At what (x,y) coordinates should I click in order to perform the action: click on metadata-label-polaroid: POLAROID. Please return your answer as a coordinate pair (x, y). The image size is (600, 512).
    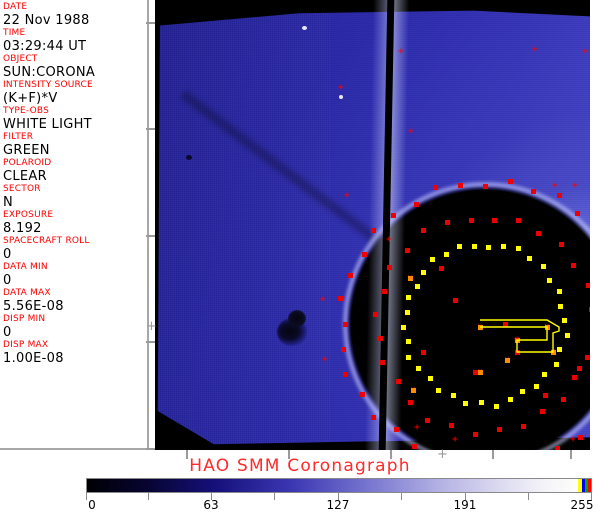
    Looking at the image, I should click on (27, 163).